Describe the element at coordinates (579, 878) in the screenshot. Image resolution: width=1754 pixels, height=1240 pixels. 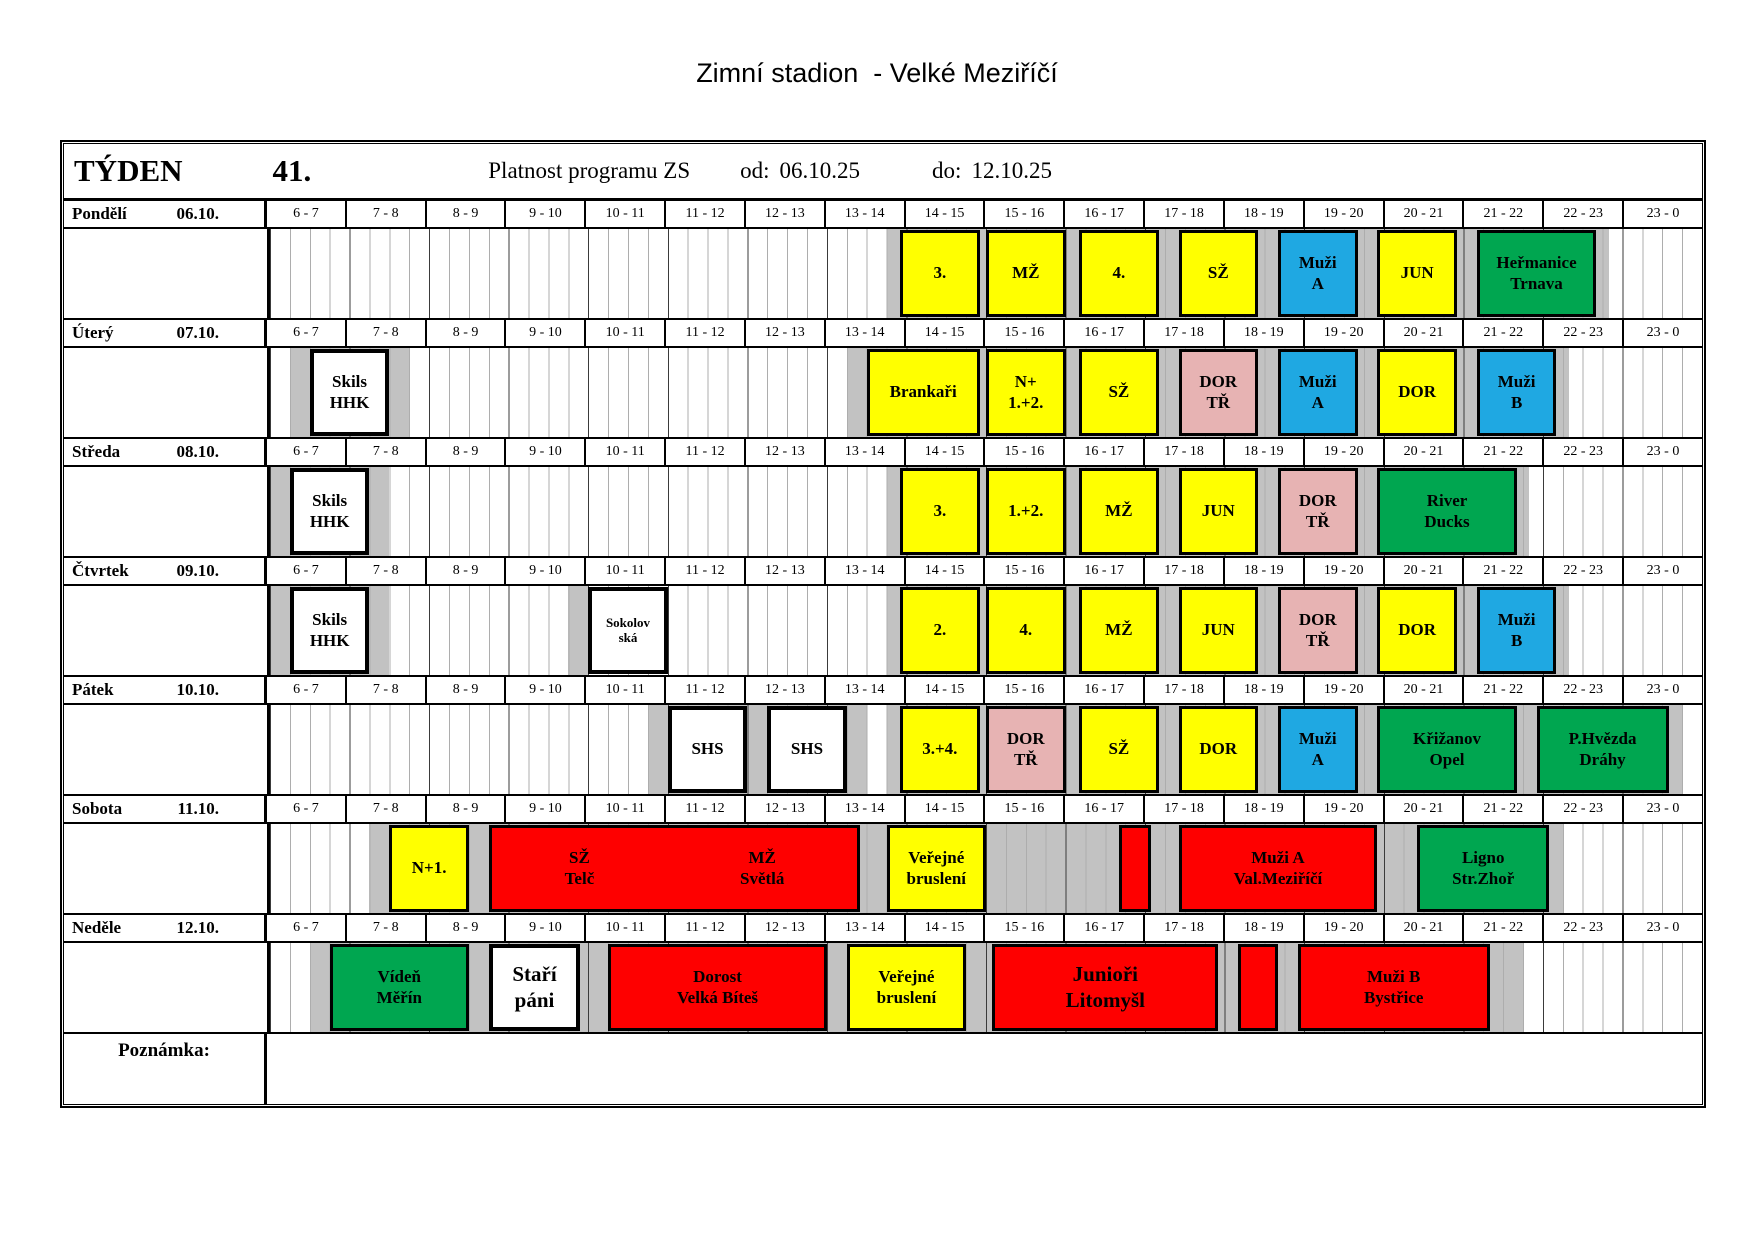
I see `event-label-line: Telč` at that location.